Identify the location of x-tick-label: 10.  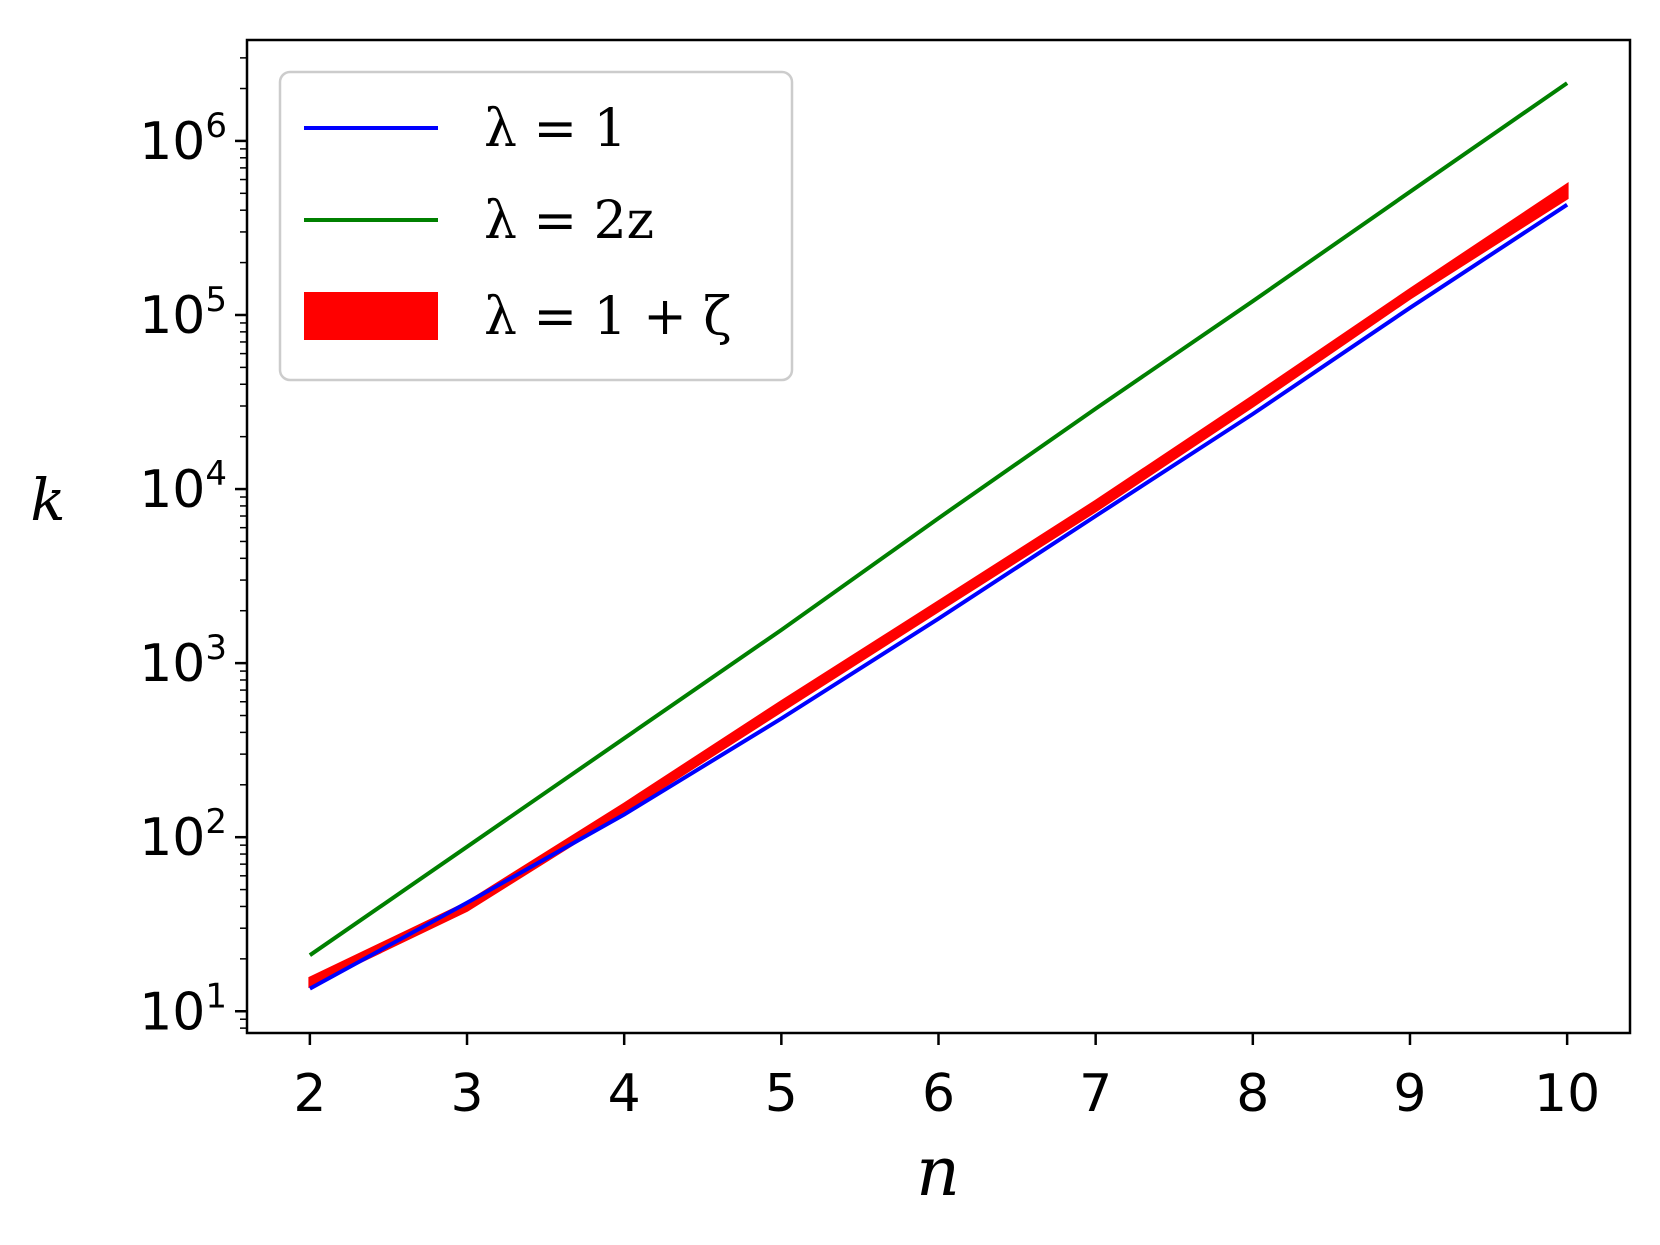
(1567, 1094).